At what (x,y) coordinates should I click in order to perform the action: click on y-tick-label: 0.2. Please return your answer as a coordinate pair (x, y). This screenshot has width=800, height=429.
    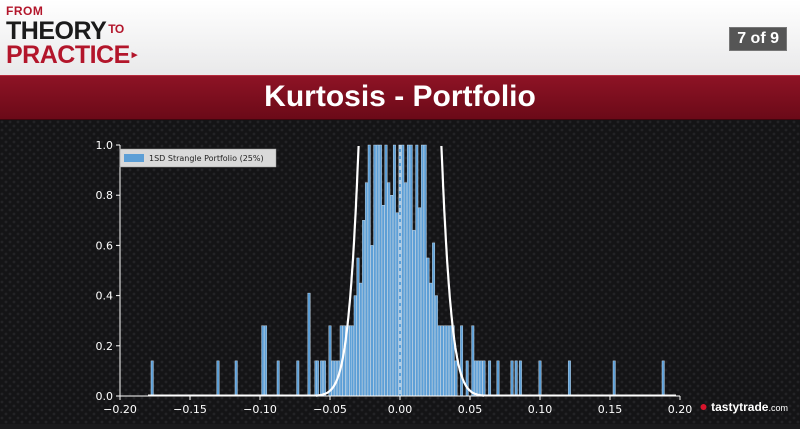
    Looking at the image, I should click on (105, 346).